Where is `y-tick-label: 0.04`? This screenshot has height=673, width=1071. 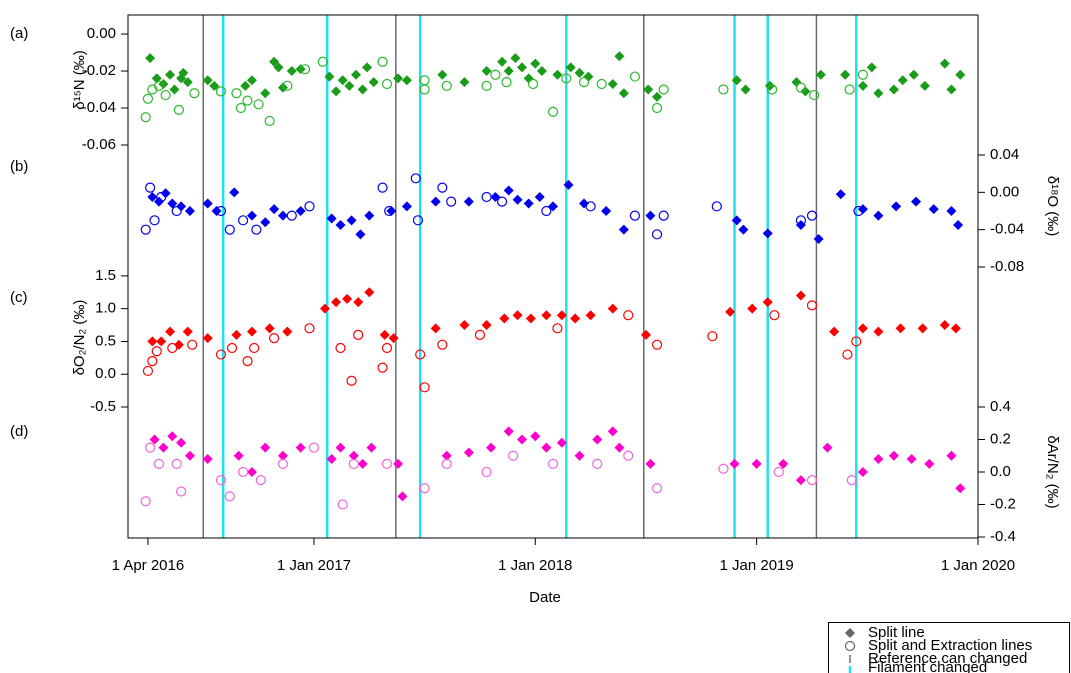 y-tick-label: 0.04 is located at coordinates (1004, 154).